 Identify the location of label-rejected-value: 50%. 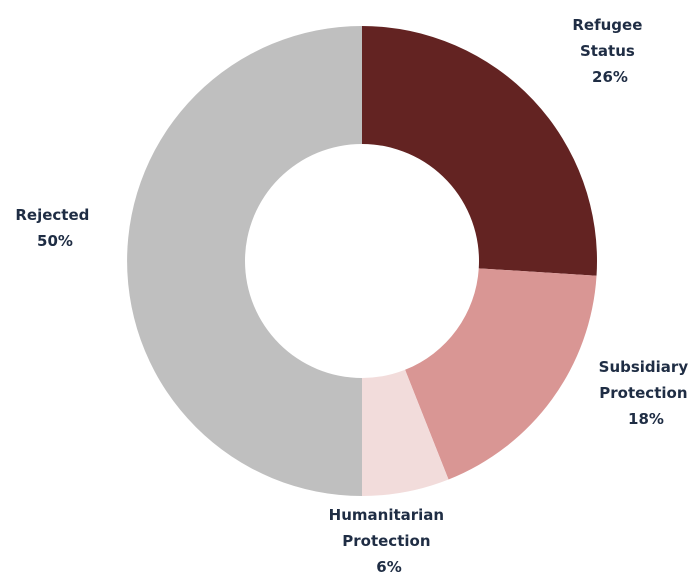
(55, 241).